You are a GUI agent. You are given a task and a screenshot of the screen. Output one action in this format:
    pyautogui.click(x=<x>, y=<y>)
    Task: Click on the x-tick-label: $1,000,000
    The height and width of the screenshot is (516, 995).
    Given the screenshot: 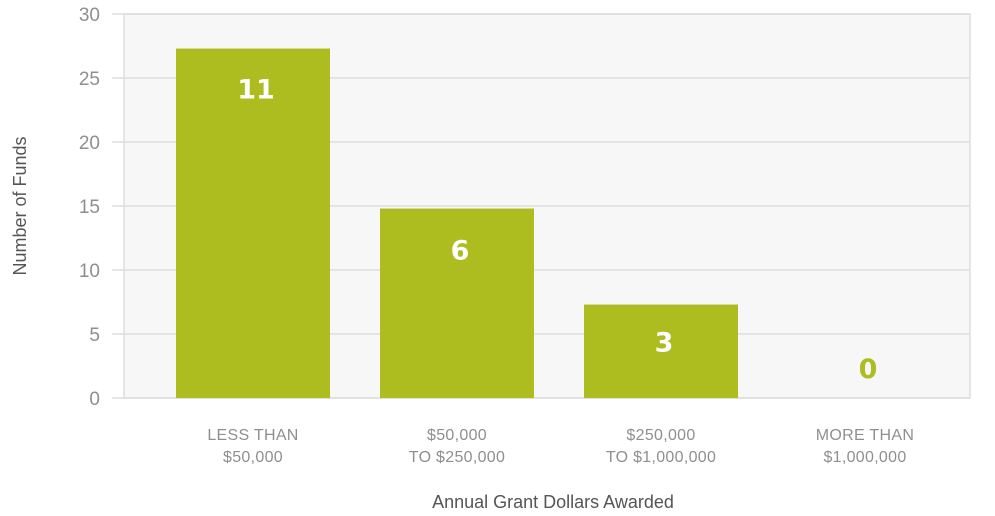 What is the action you would take?
    pyautogui.click(x=864, y=457)
    